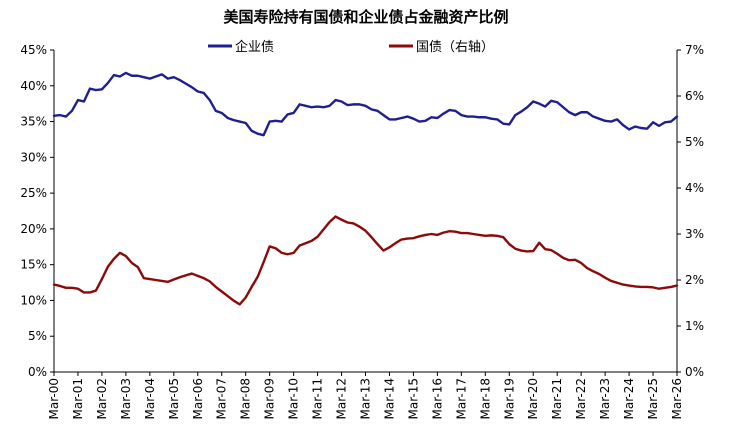  I want to click on right-tick-label: 0%, so click(694, 372).